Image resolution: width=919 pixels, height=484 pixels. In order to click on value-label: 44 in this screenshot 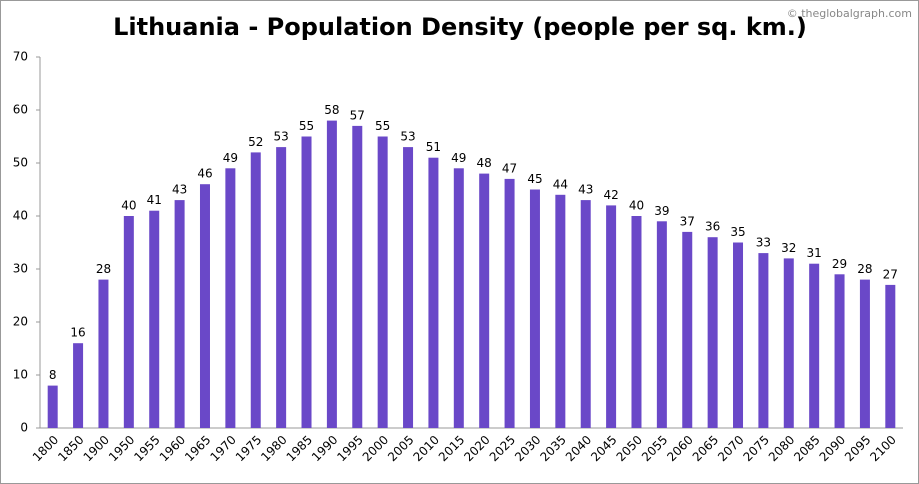, I will do `click(560, 184)`.